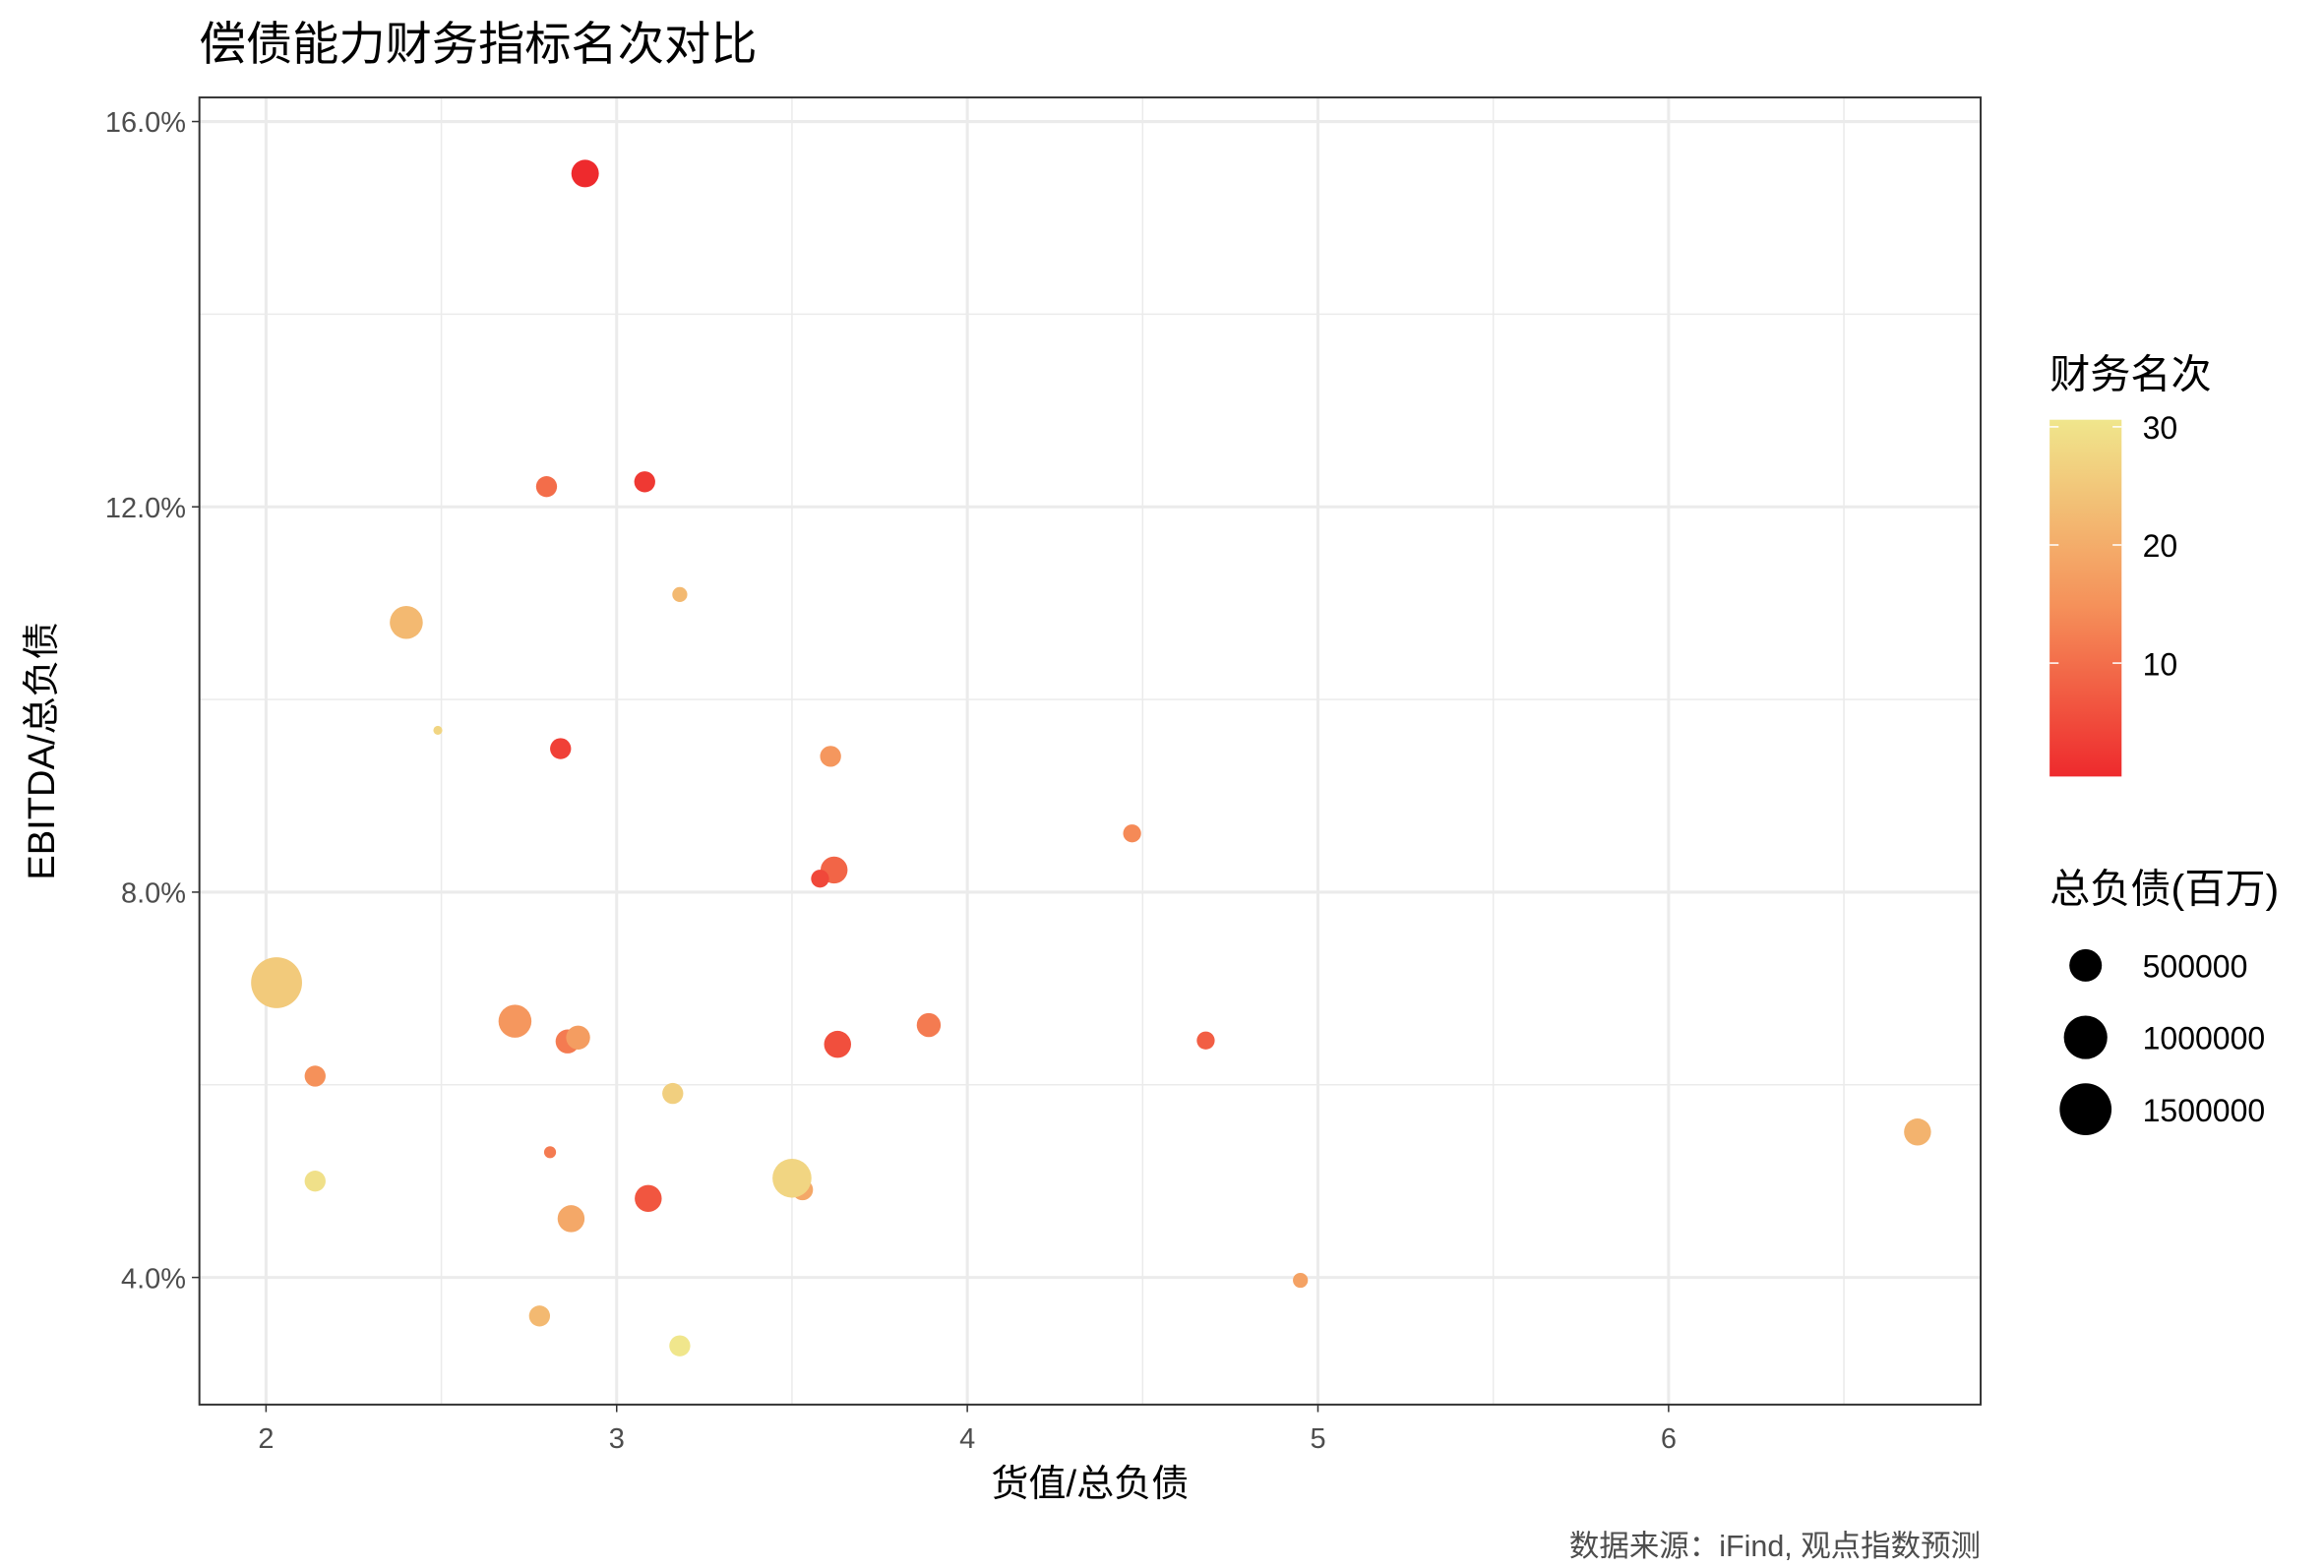 The image size is (2324, 1568). Describe the element at coordinates (266, 1439) in the screenshot. I see `x-tick-label: 2` at that location.